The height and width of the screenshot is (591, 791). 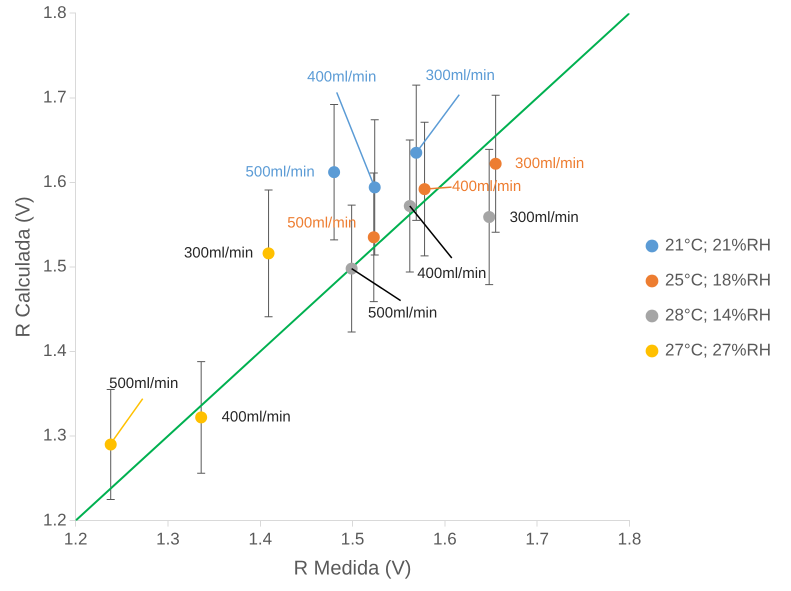 What do you see at coordinates (718, 280) in the screenshot?
I see `legend-label: 25°C; 18%RH` at bounding box center [718, 280].